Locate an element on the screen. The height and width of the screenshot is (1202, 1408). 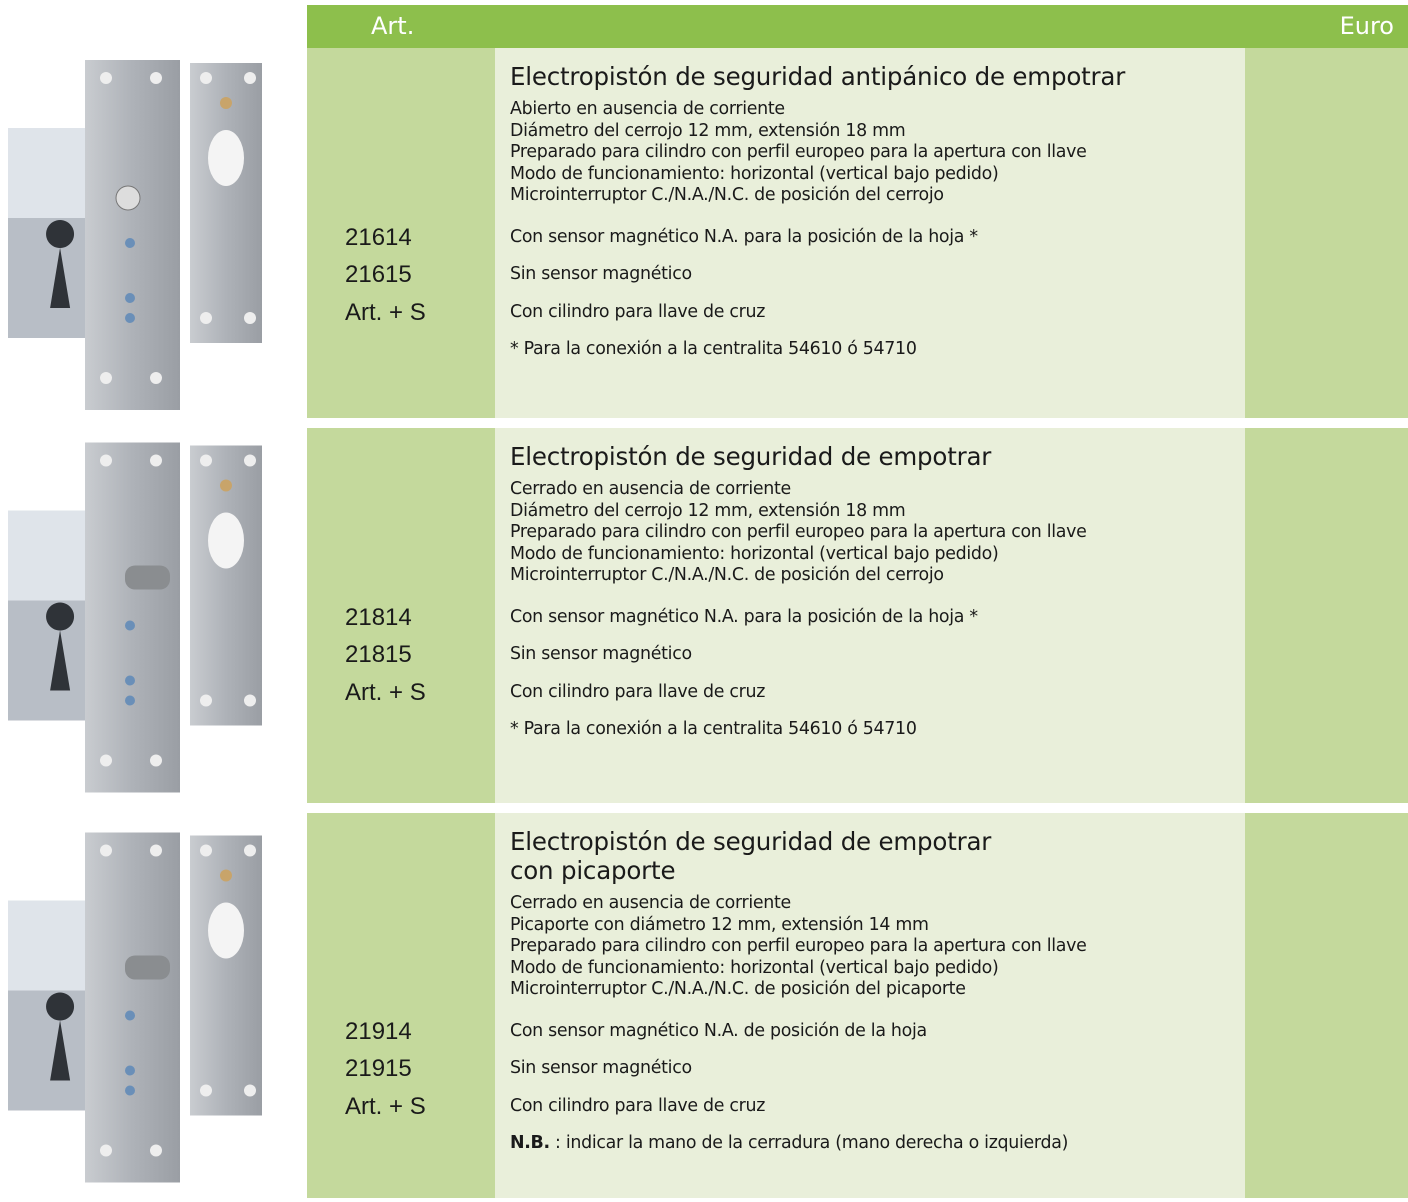
note-label: N.B. is located at coordinates (530, 1143).